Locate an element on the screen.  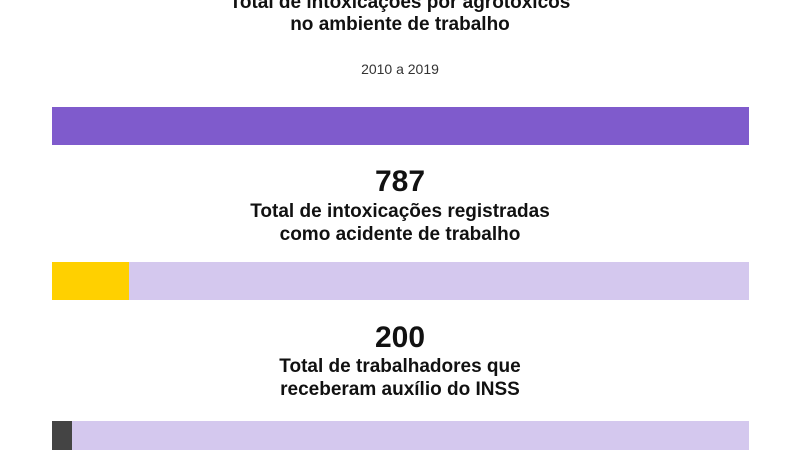
accident-bar-track is located at coordinates (400, 281).